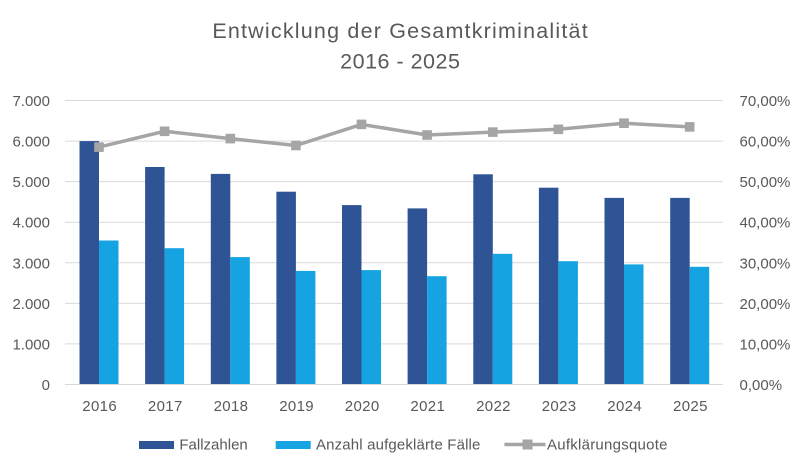 This screenshot has height=476, width=800. What do you see at coordinates (765, 142) in the screenshot?
I see `svg-text: 60,00%` at bounding box center [765, 142].